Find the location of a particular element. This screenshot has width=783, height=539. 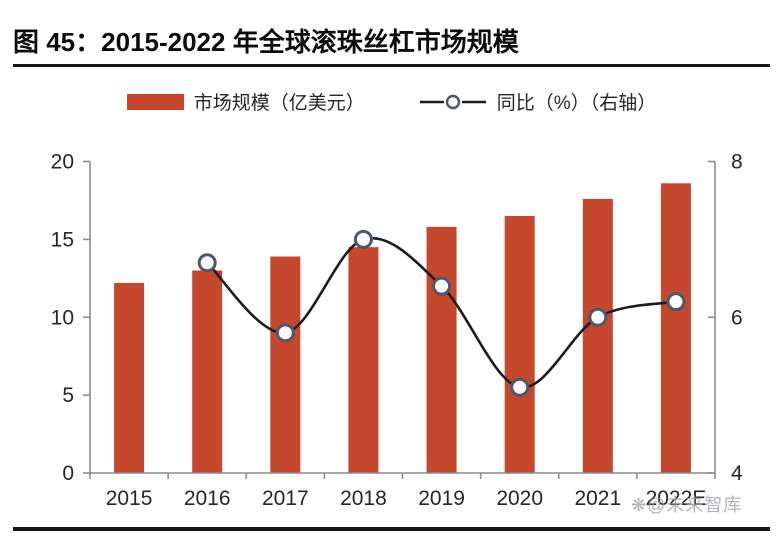

legend-item-yoy: 同比（%）（右轴） is located at coordinates (537, 101).